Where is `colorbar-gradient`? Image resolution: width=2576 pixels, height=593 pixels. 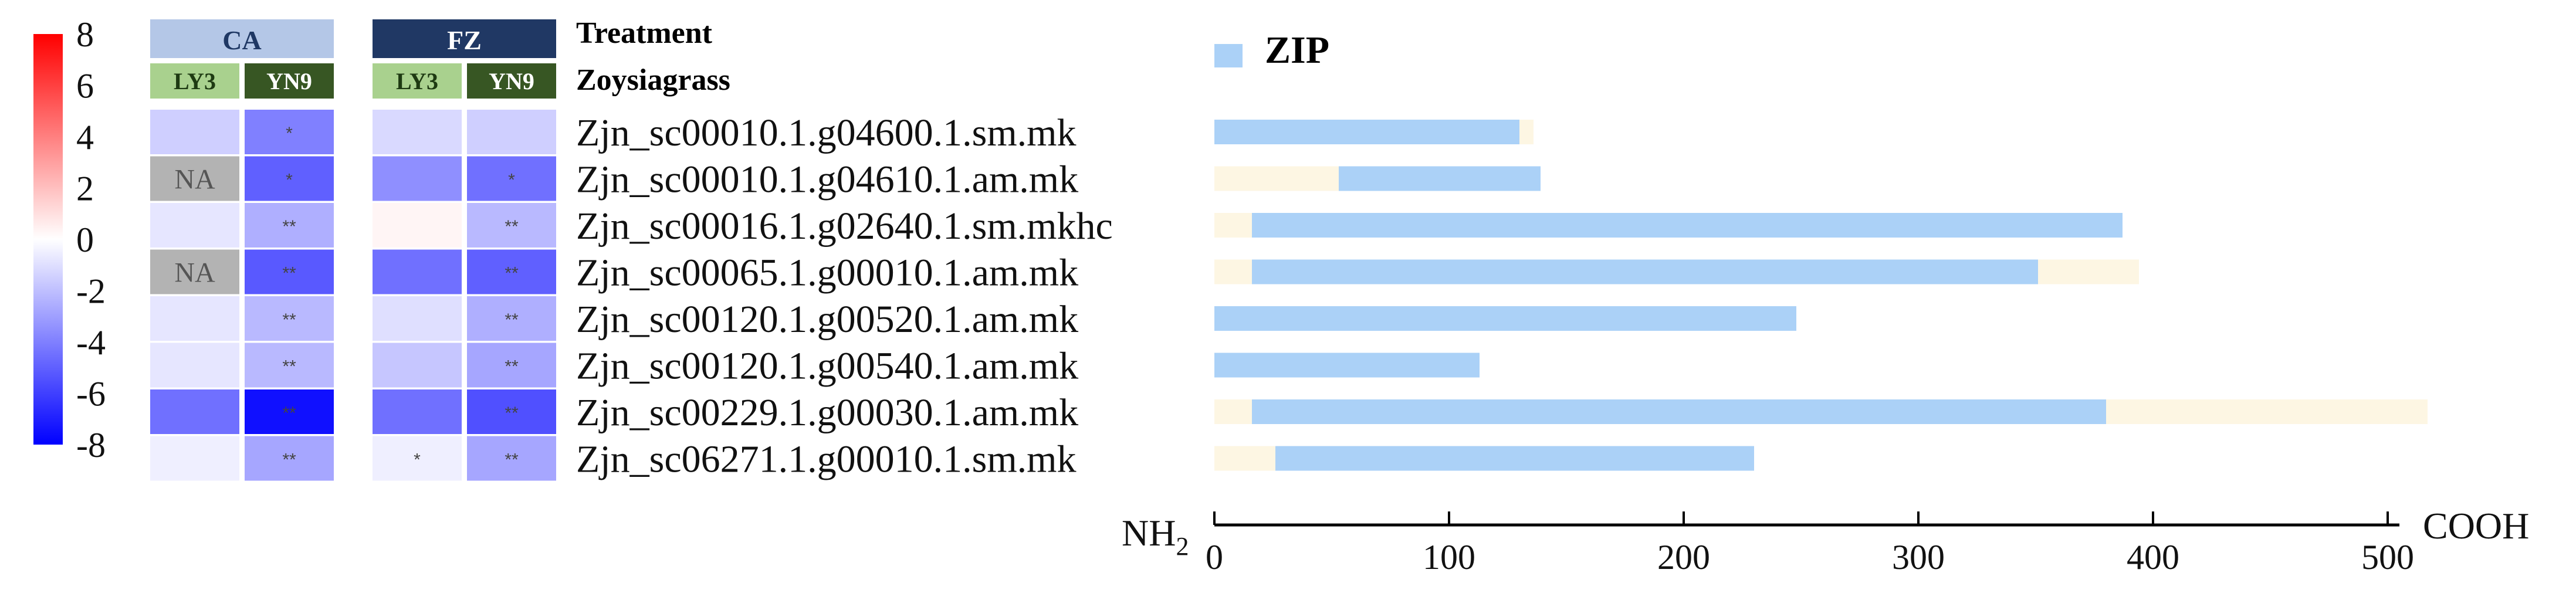 colorbar-gradient is located at coordinates (48, 239).